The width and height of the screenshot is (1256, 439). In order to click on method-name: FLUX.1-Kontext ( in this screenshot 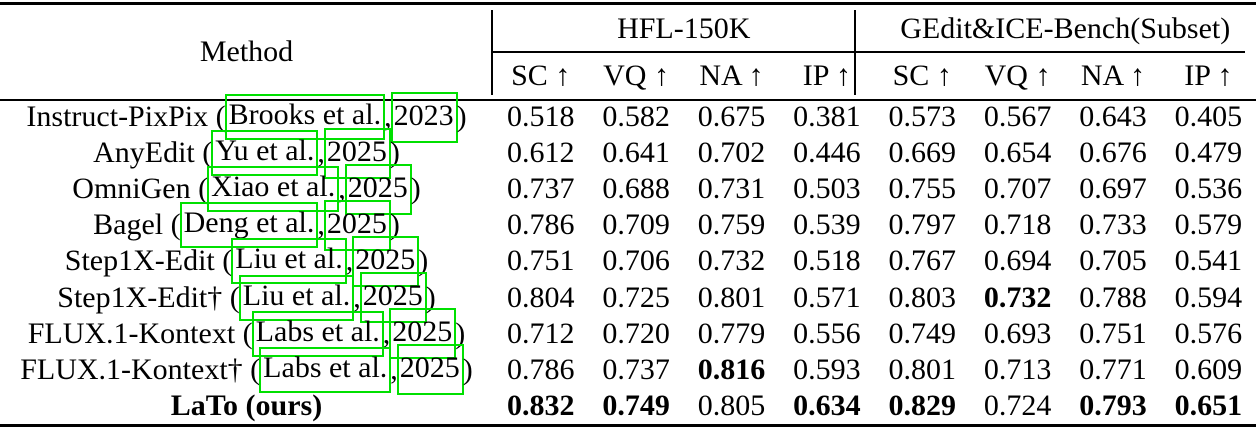, I will do `click(140, 333)`.